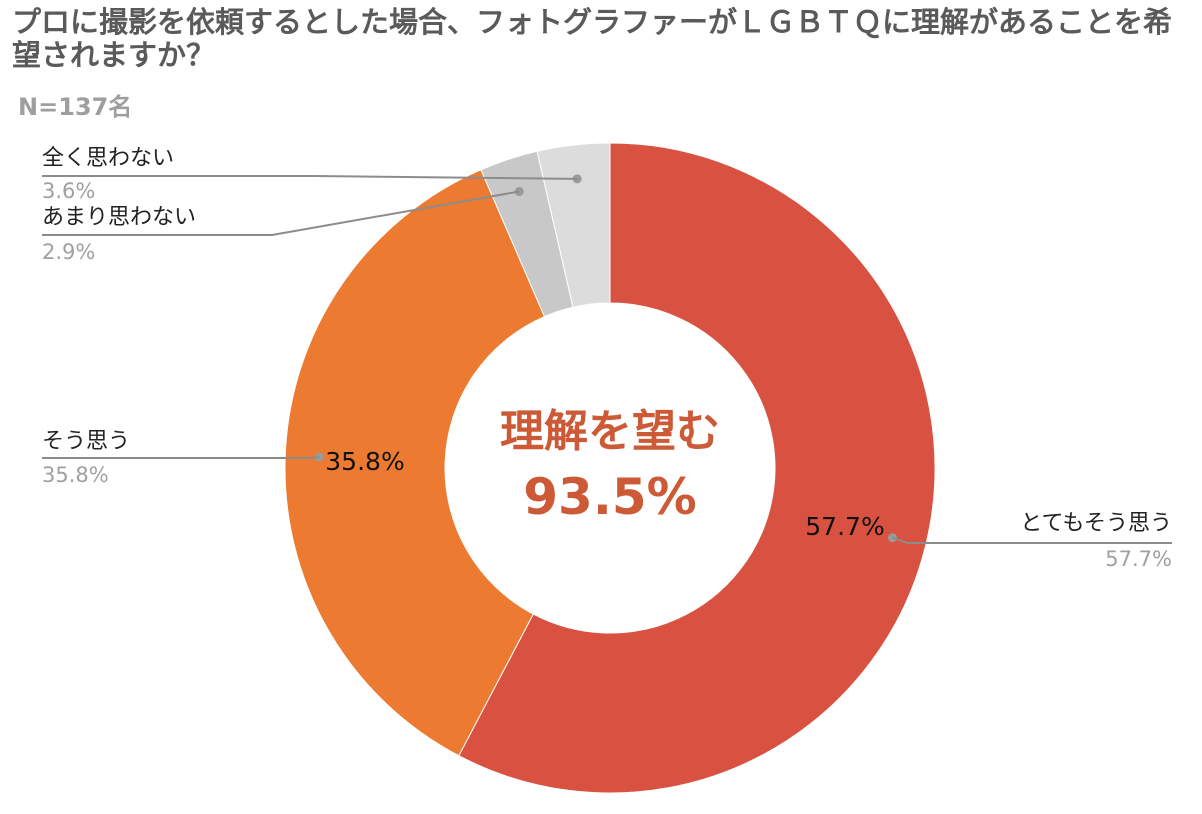  I want to click on center-value: 93.5%, so click(609, 497).